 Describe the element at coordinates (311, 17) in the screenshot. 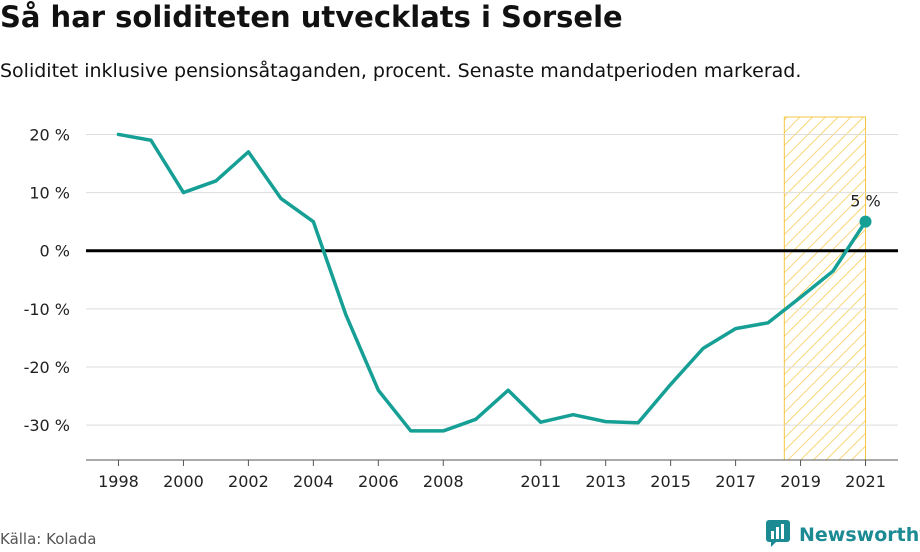

I see `chart-title: Så har soliditeten utvecklats i Sorsele` at that location.